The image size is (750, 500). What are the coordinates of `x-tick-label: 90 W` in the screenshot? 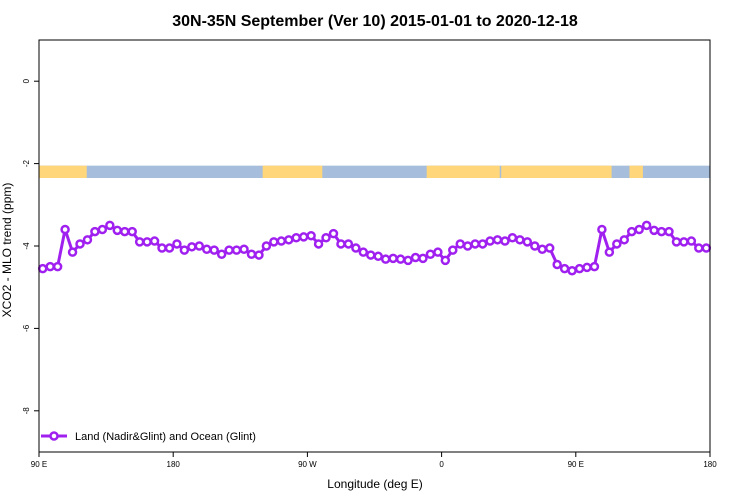 It's located at (307, 464).